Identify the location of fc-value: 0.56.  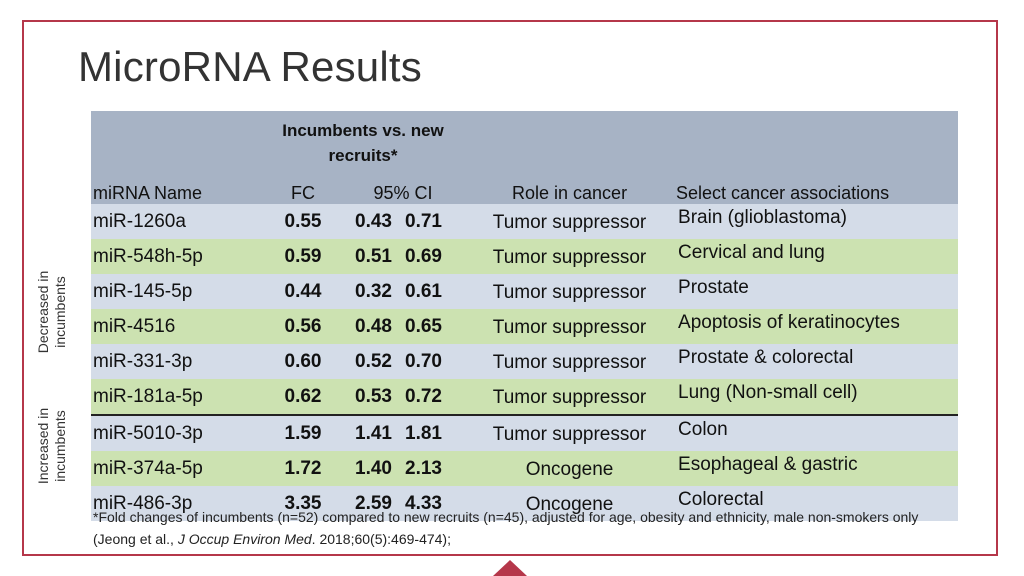
(303, 326).